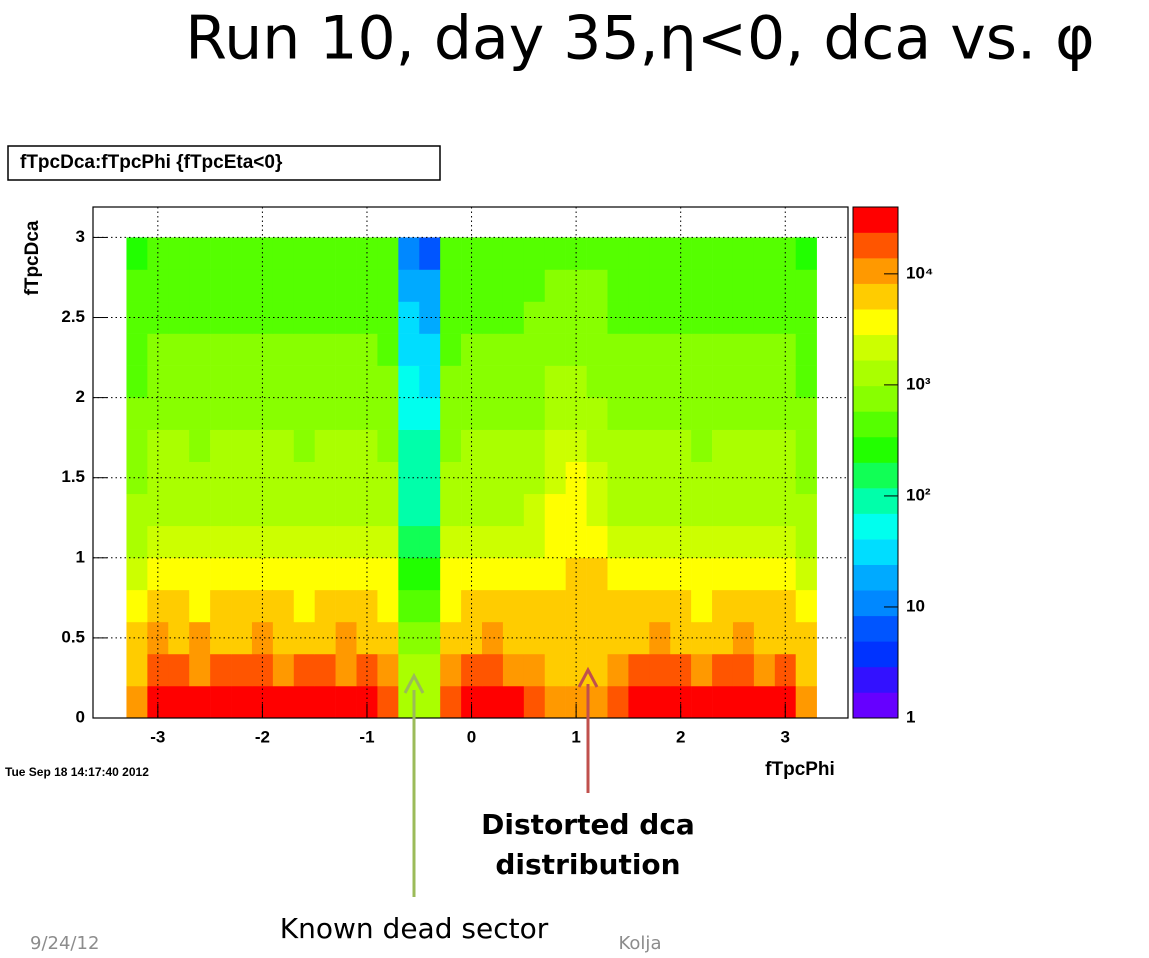 This screenshot has height=958, width=1149. What do you see at coordinates (414, 928) in the screenshot?
I see `annotation: Known dead sector` at bounding box center [414, 928].